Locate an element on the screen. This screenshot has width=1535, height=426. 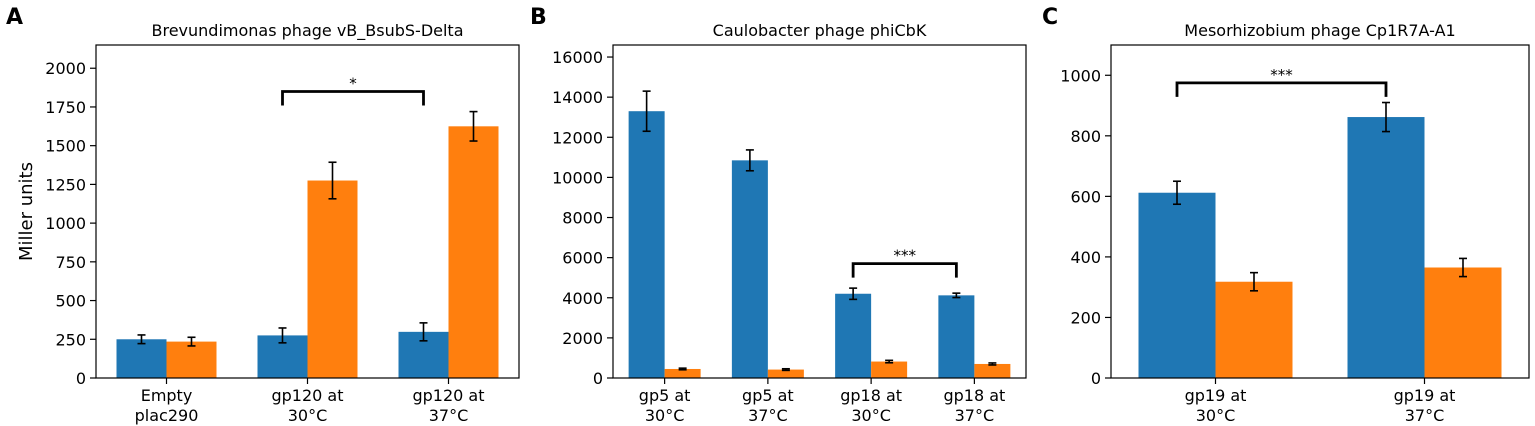
chart-title: Mesorhizobium phage Cp1R7A-A1 is located at coordinates (1319, 30).